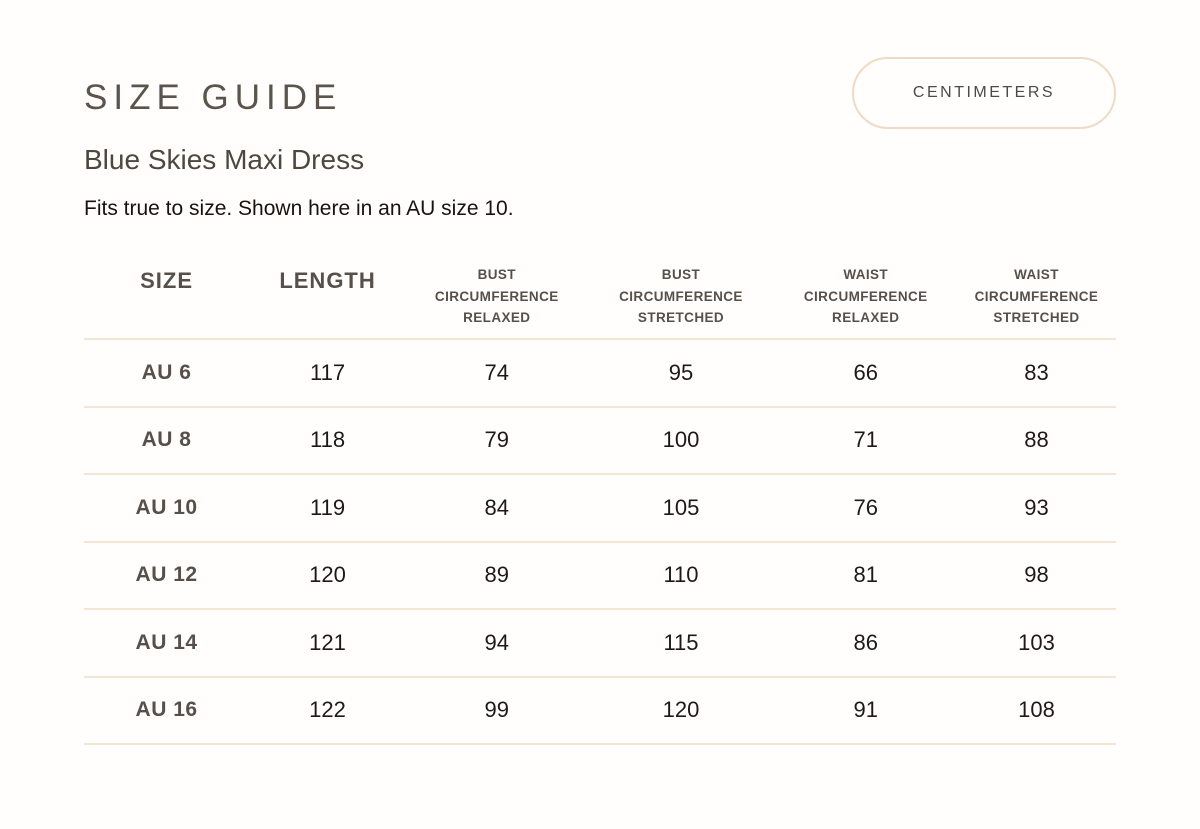  I want to click on page-title: SIZE GUIDE, so click(213, 97).